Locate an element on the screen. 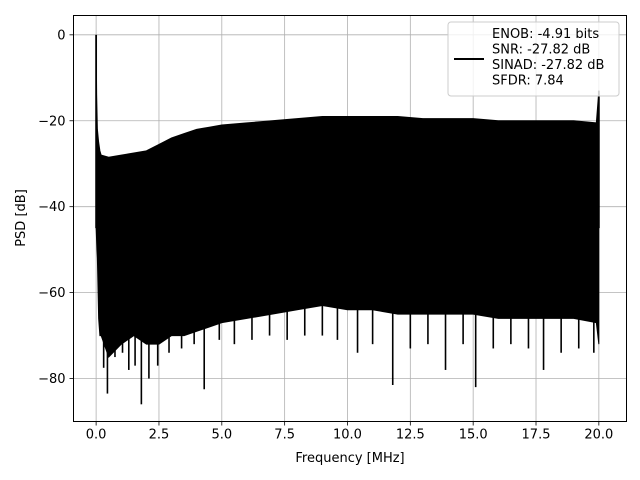 The height and width of the screenshot is (480, 640). y-axis-label: PSD [dB] is located at coordinates (21, 218).